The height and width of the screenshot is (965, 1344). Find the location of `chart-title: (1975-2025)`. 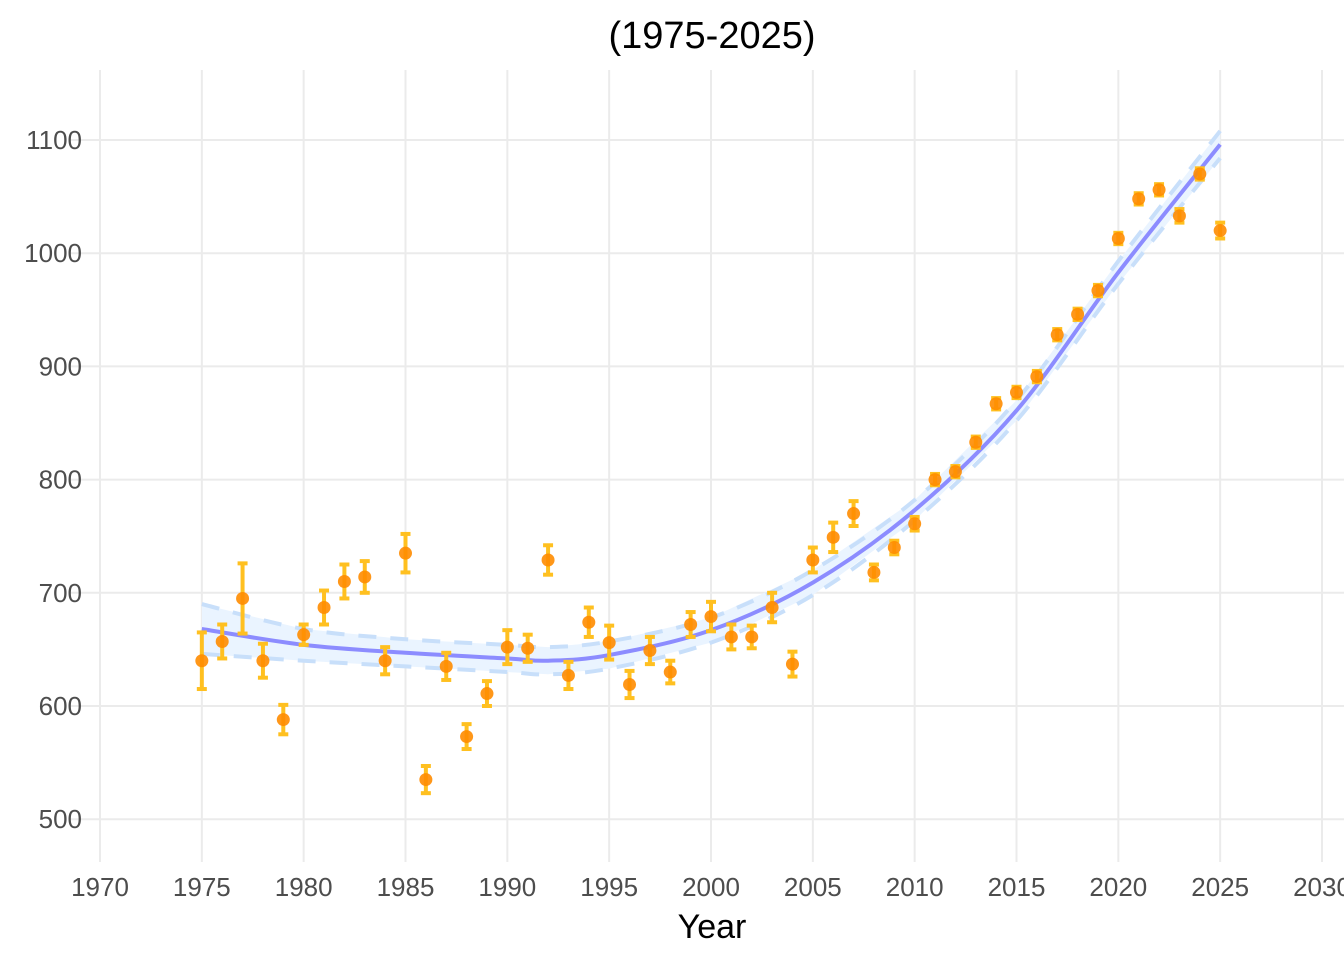

chart-title: (1975-2025) is located at coordinates (711, 36).